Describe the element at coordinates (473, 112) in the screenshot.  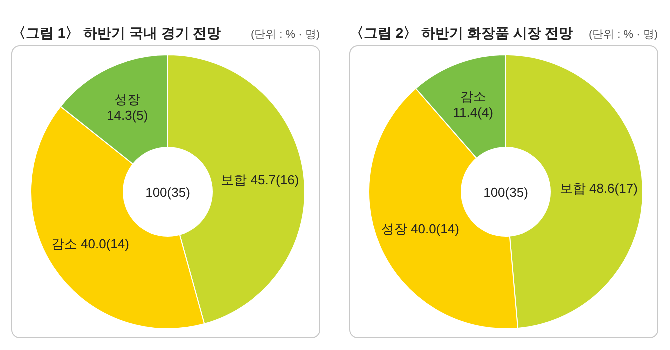
I see `data-label: 11.4(4)` at that location.